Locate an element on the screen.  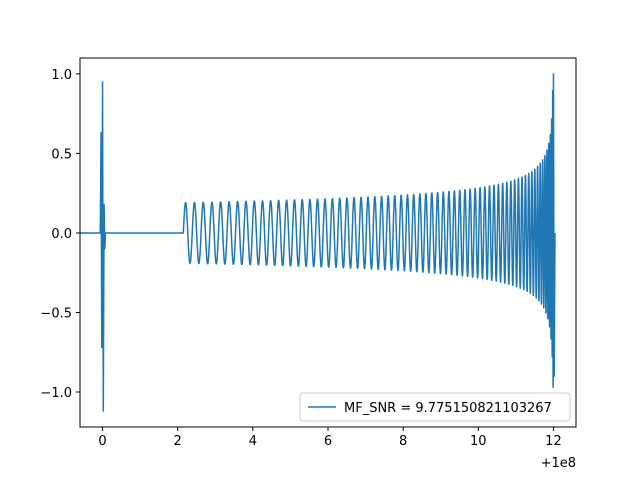
x-tick-label: 4 is located at coordinates (253, 441).